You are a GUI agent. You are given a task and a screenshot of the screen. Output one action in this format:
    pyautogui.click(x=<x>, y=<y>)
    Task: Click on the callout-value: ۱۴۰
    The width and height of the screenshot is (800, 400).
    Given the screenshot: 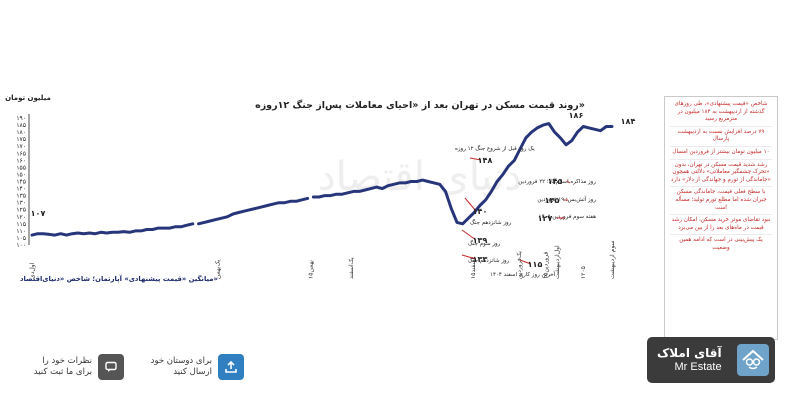 What is the action you would take?
    pyautogui.click(x=480, y=211)
    